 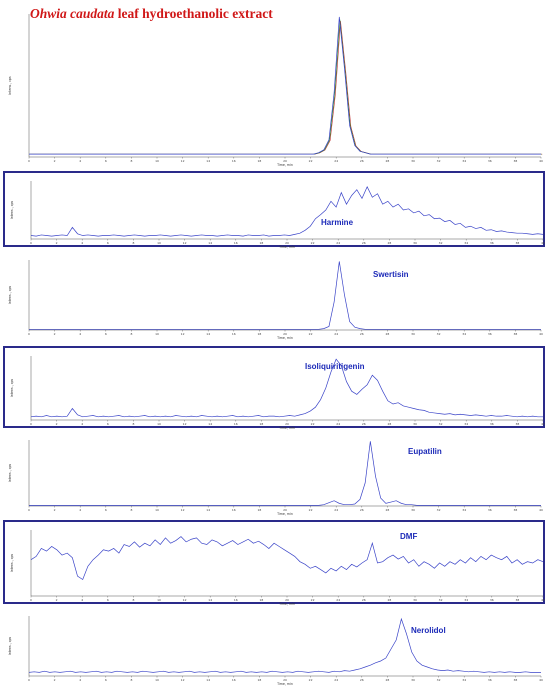 What do you see at coordinates (57, 243) in the screenshot?
I see `harmine-x-tick-label: 2` at bounding box center [57, 243].